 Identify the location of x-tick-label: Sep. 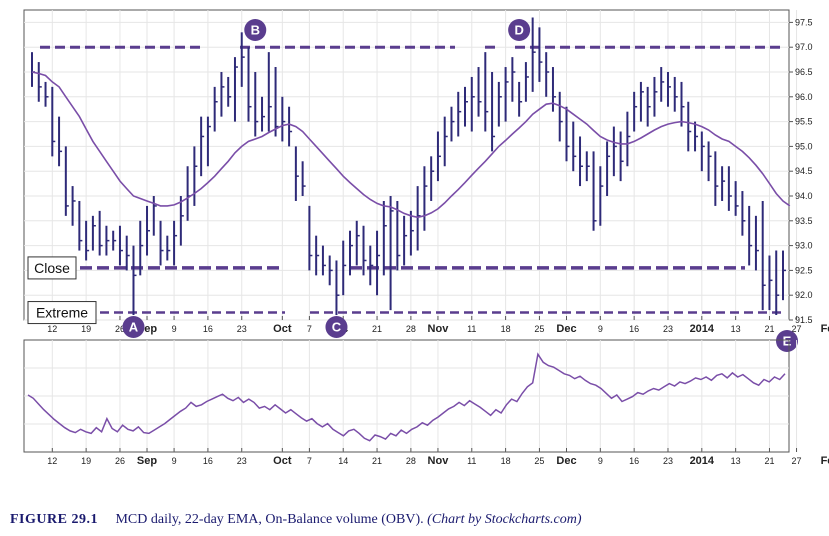
(147, 461).